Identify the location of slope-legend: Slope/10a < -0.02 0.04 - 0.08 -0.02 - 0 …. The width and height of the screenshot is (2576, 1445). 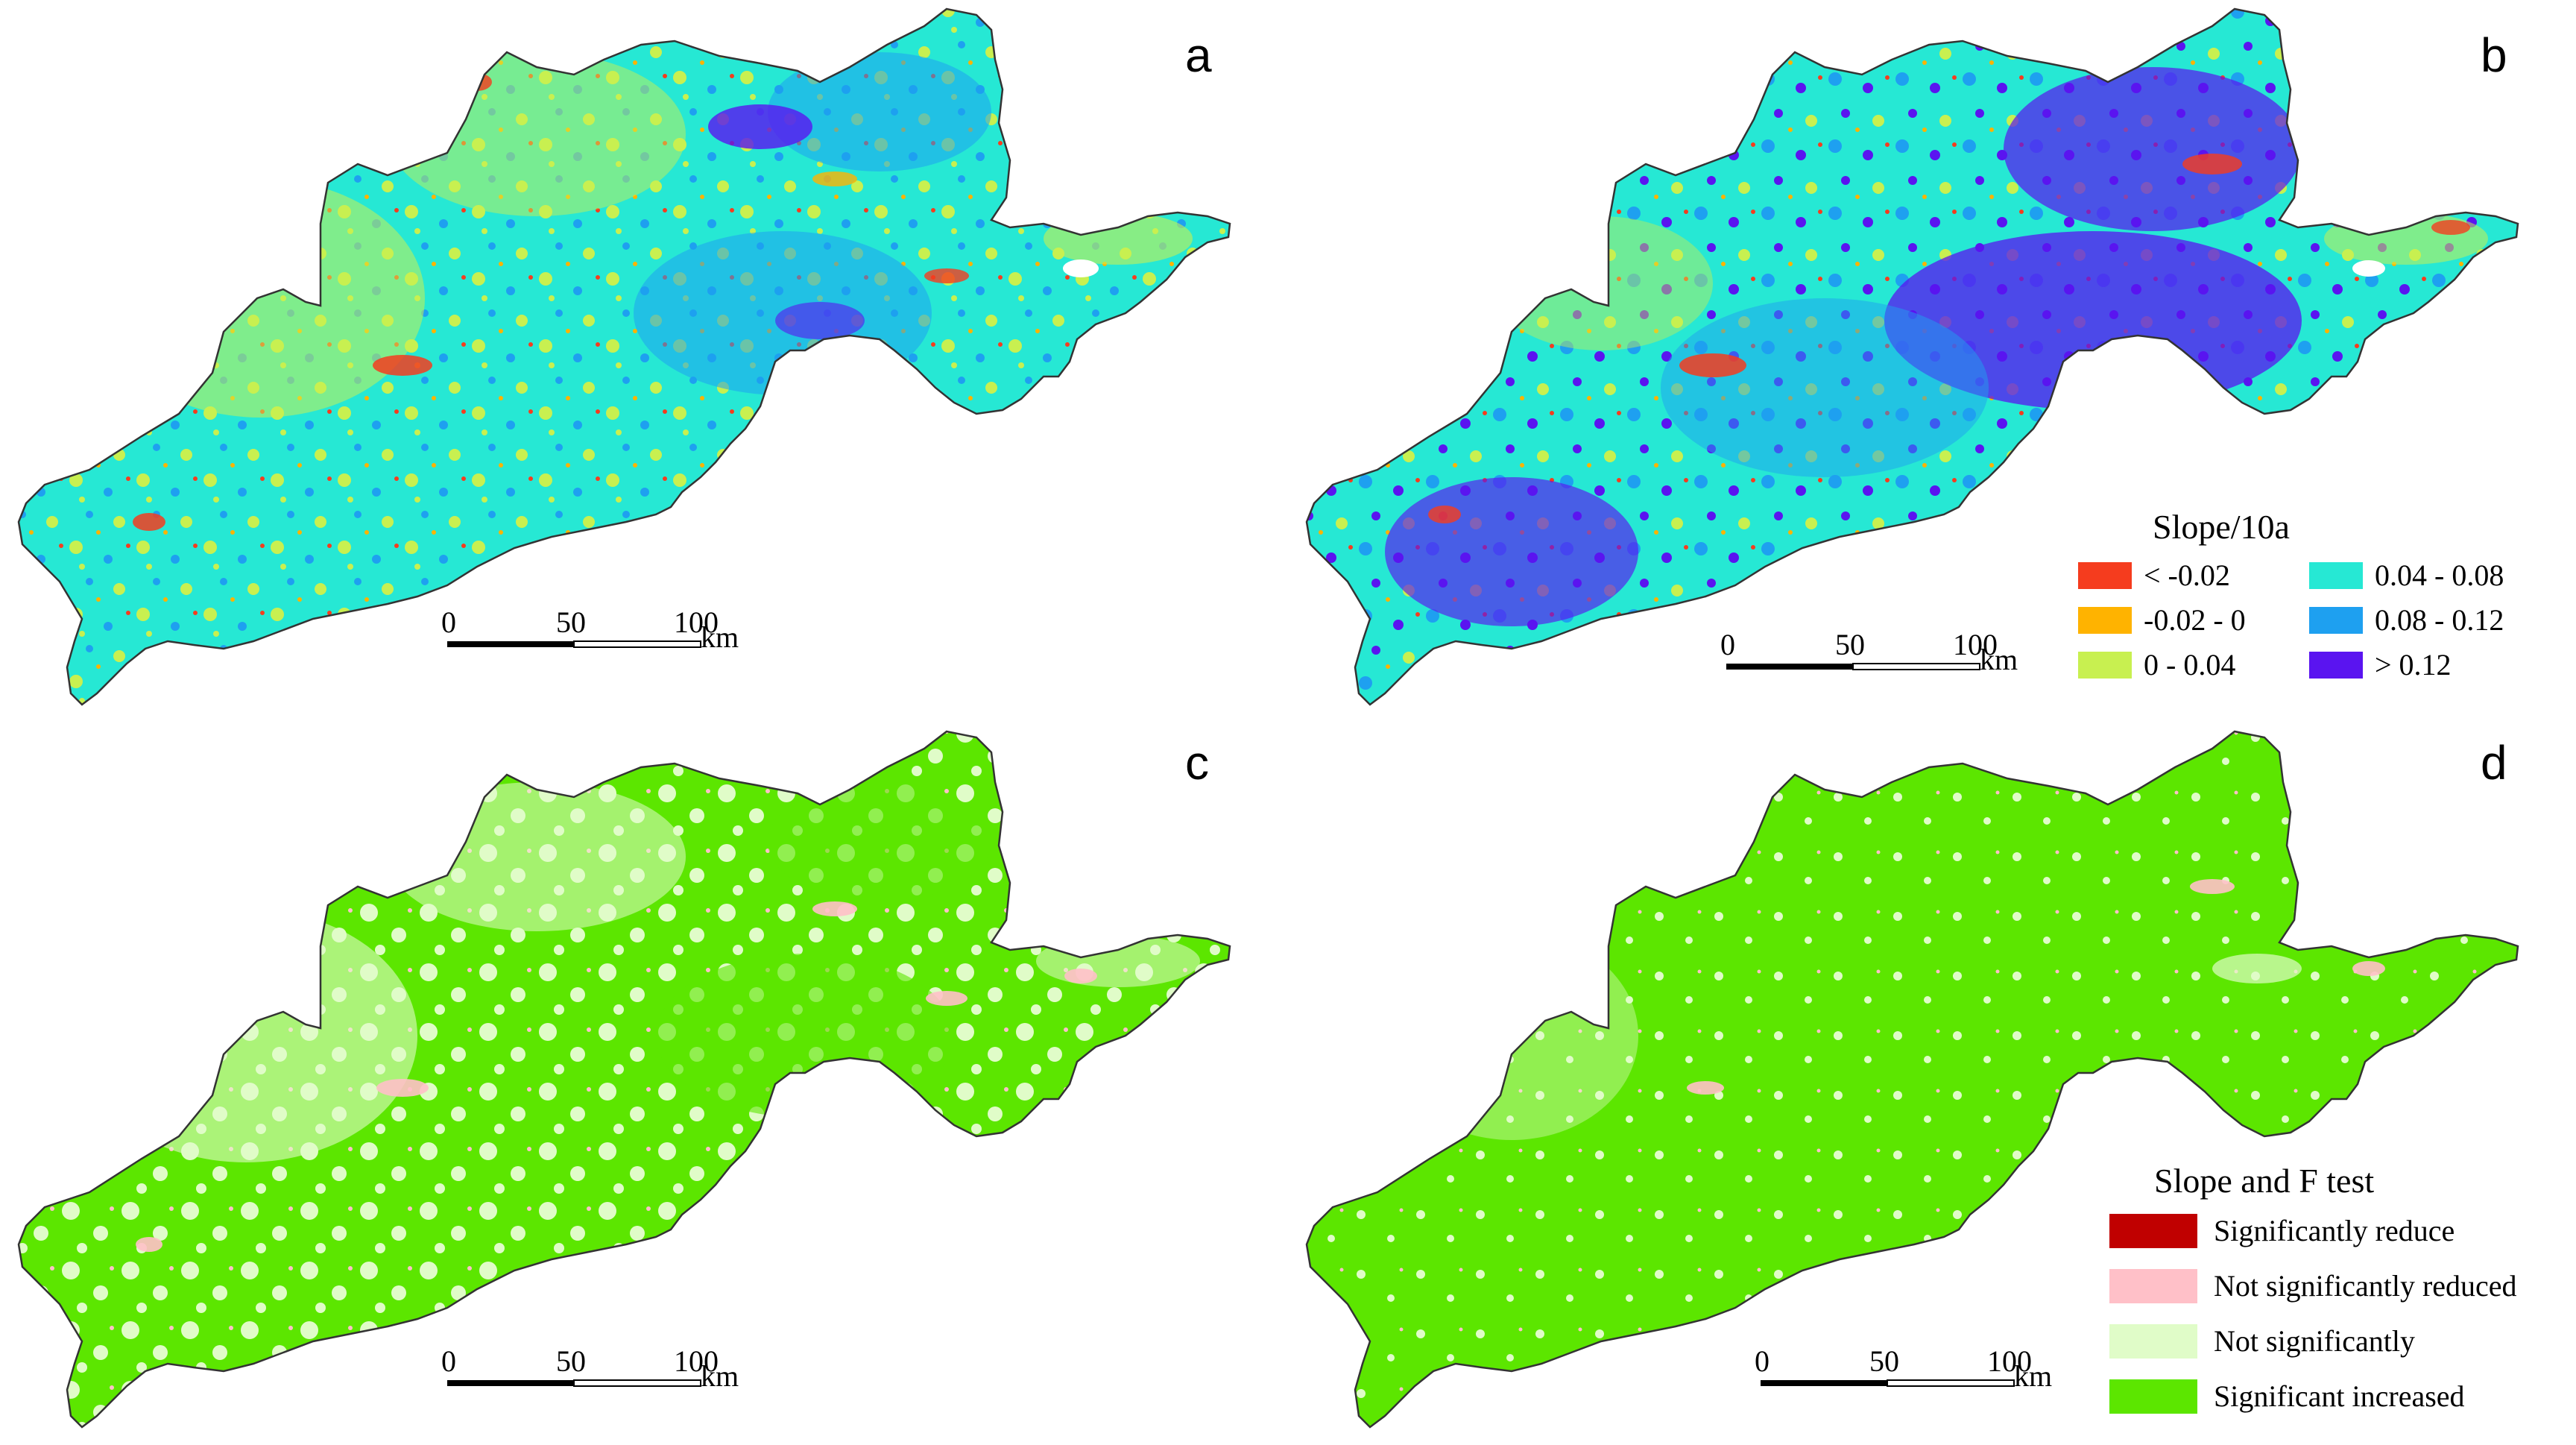
(2313, 604).